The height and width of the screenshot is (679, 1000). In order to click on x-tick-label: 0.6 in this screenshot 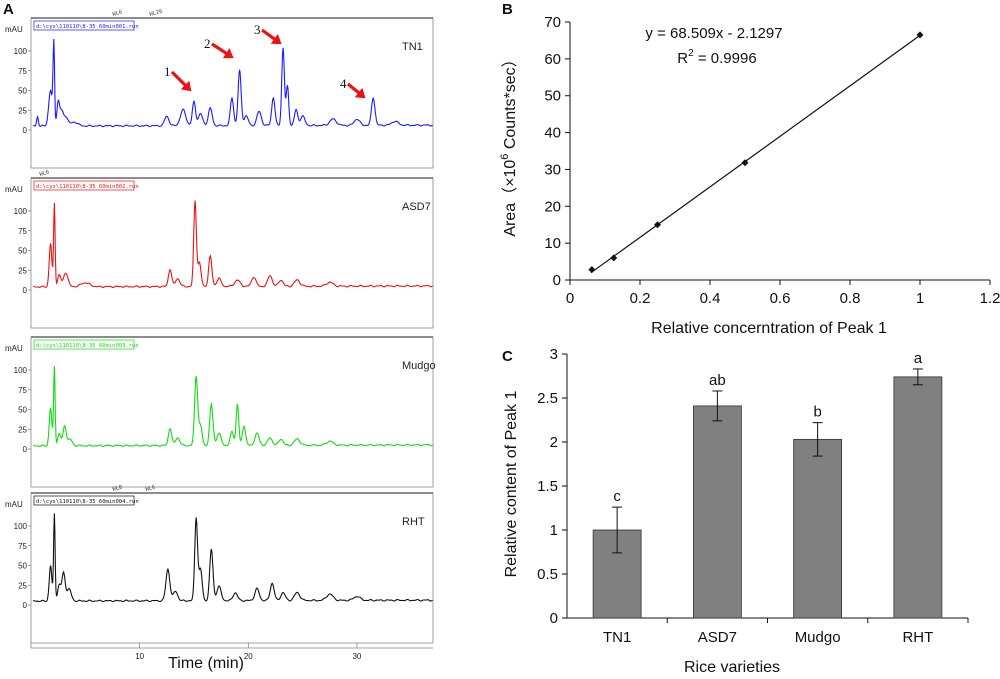, I will do `click(780, 298)`.